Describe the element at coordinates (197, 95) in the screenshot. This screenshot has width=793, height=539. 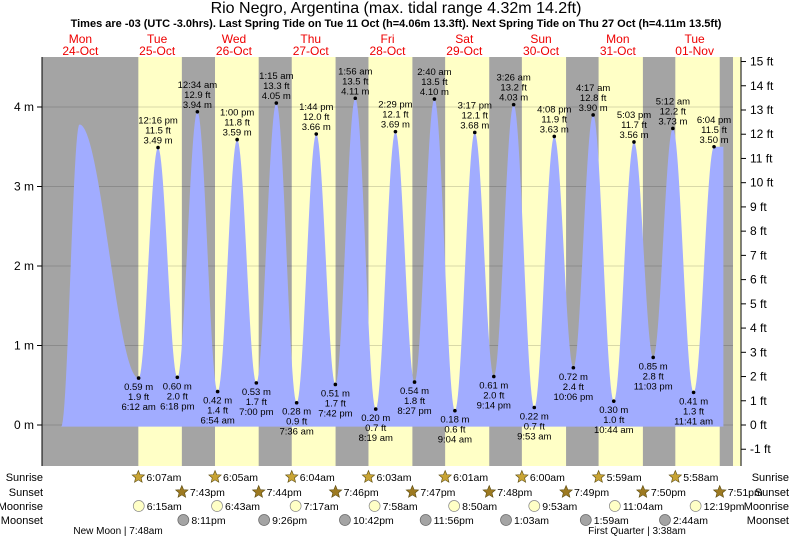
I see `high-tide-label: 12.9 ft` at that location.